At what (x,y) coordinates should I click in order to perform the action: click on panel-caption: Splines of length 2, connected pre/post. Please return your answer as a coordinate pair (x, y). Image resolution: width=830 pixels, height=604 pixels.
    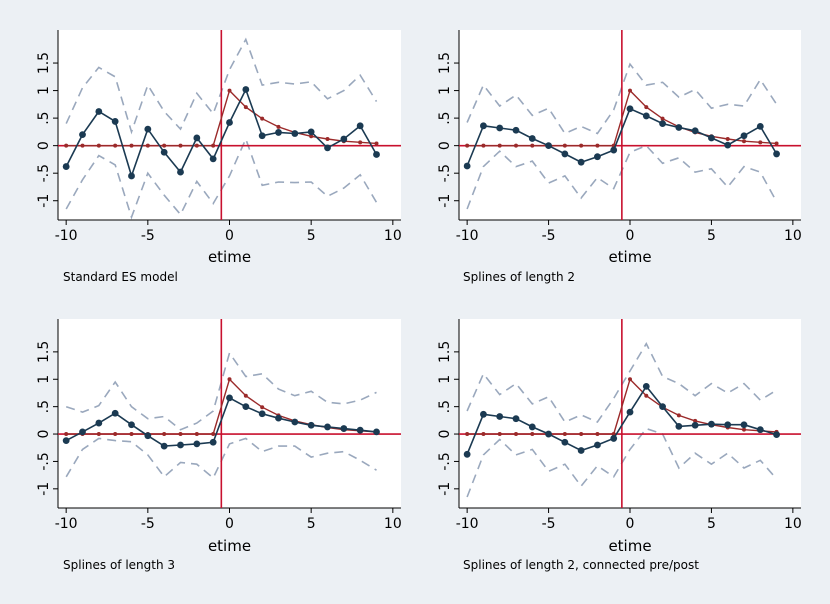
    Looking at the image, I should click on (581, 565).